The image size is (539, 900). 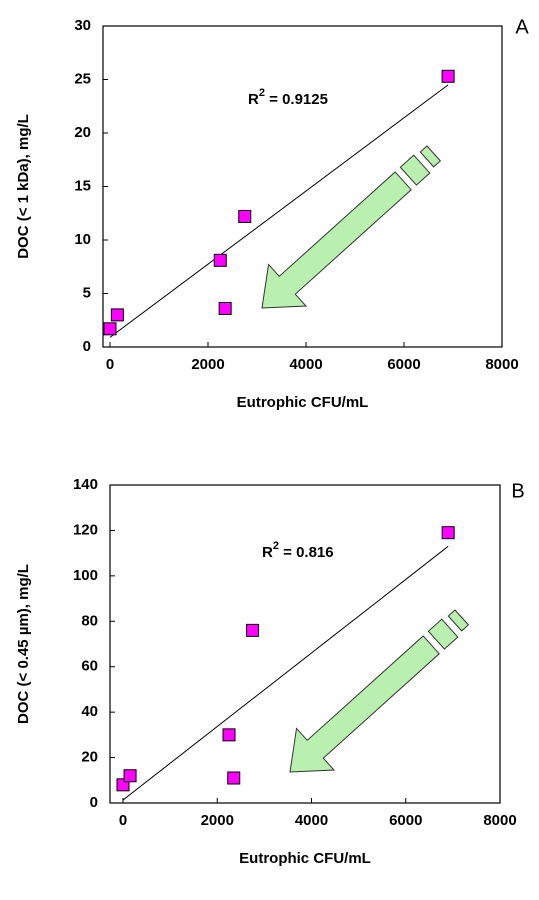 I want to click on y-tick-label: 10, so click(x=82, y=239).